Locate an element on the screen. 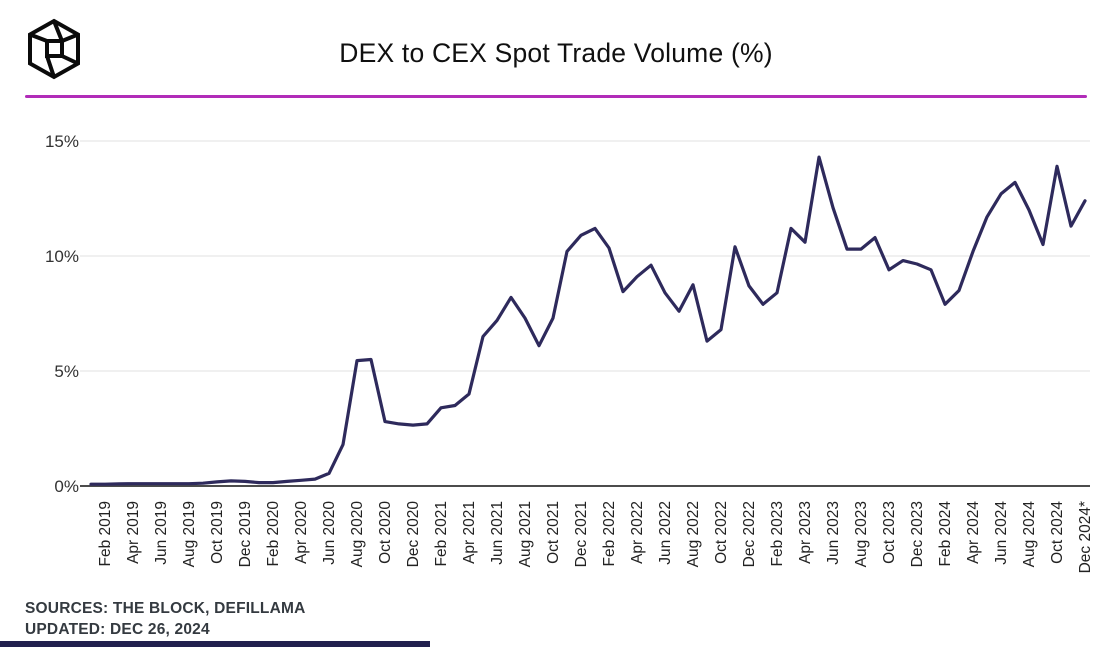  updated-text: UPDATED: DEC 26, 2024 is located at coordinates (117, 629).